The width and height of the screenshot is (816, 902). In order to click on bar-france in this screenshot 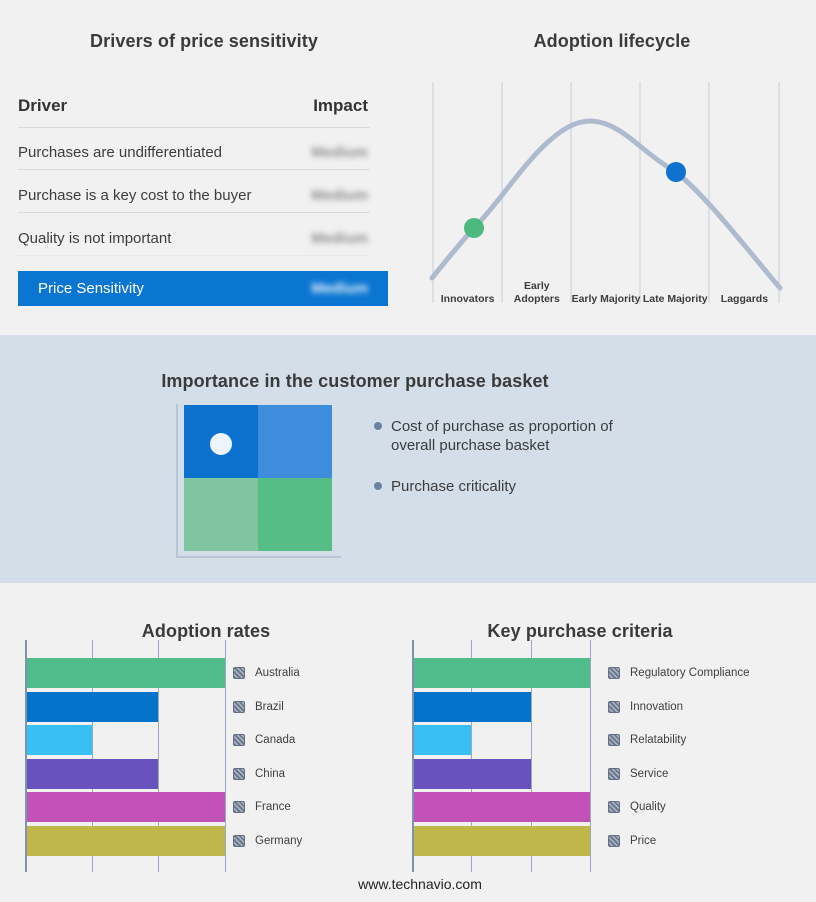, I will do `click(126, 807)`.